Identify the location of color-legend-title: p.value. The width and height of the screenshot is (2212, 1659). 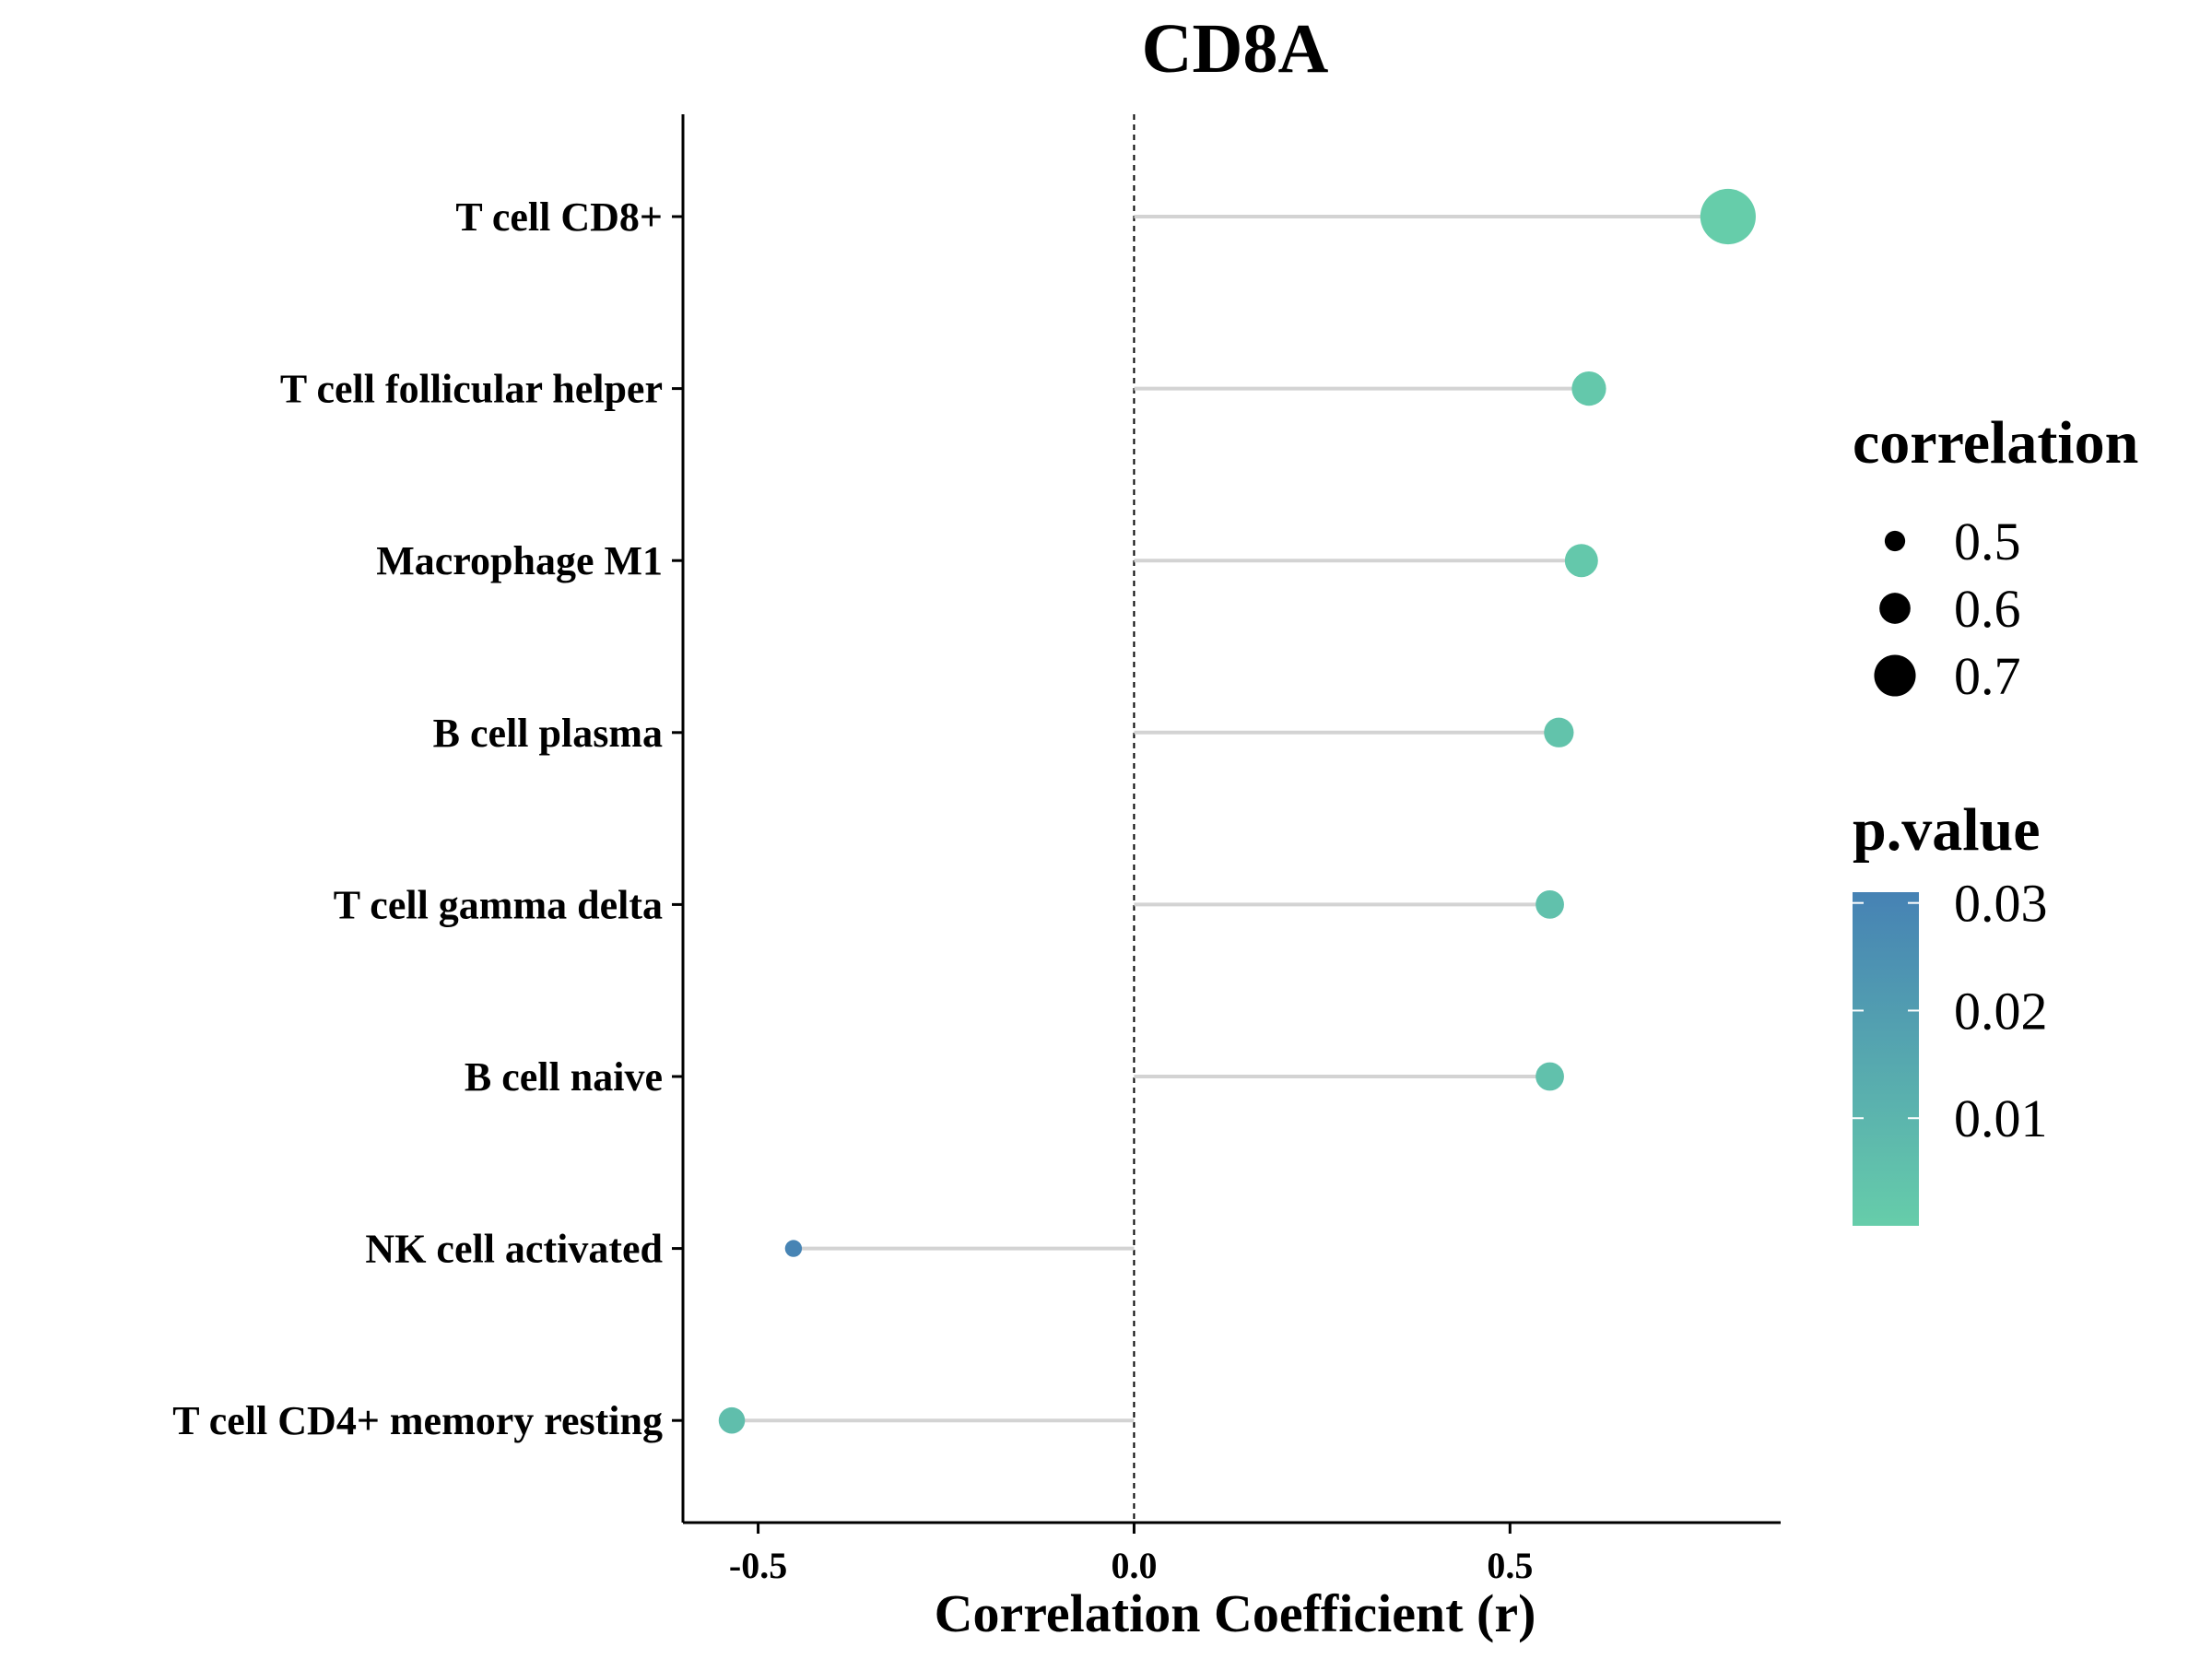
(1947, 830).